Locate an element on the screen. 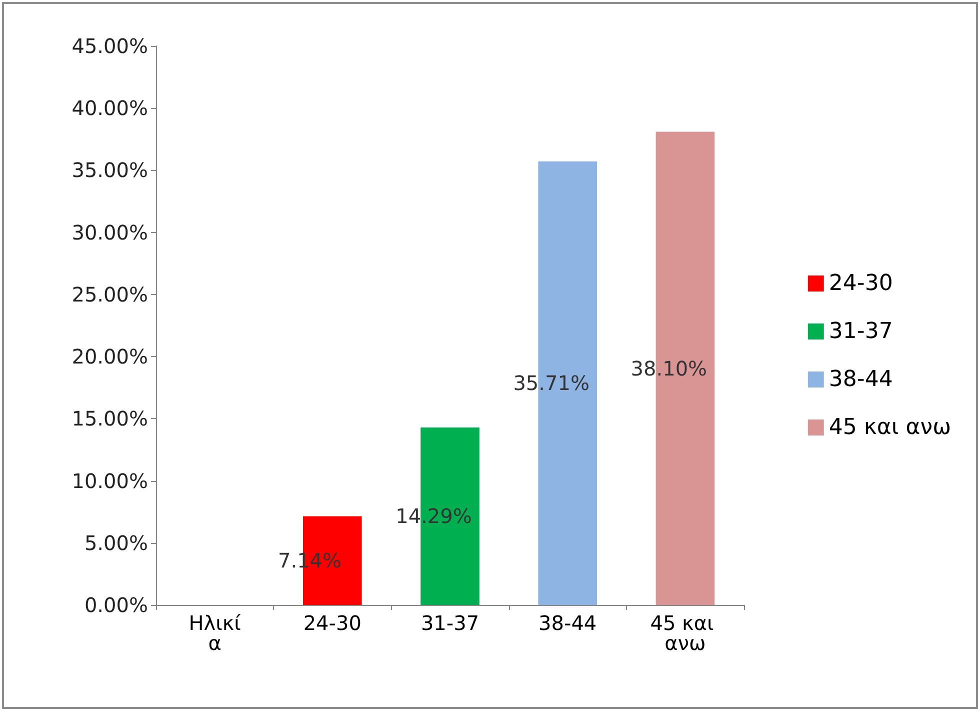 The image size is (980, 711). y-tick-label: 0.00% is located at coordinates (116, 605).